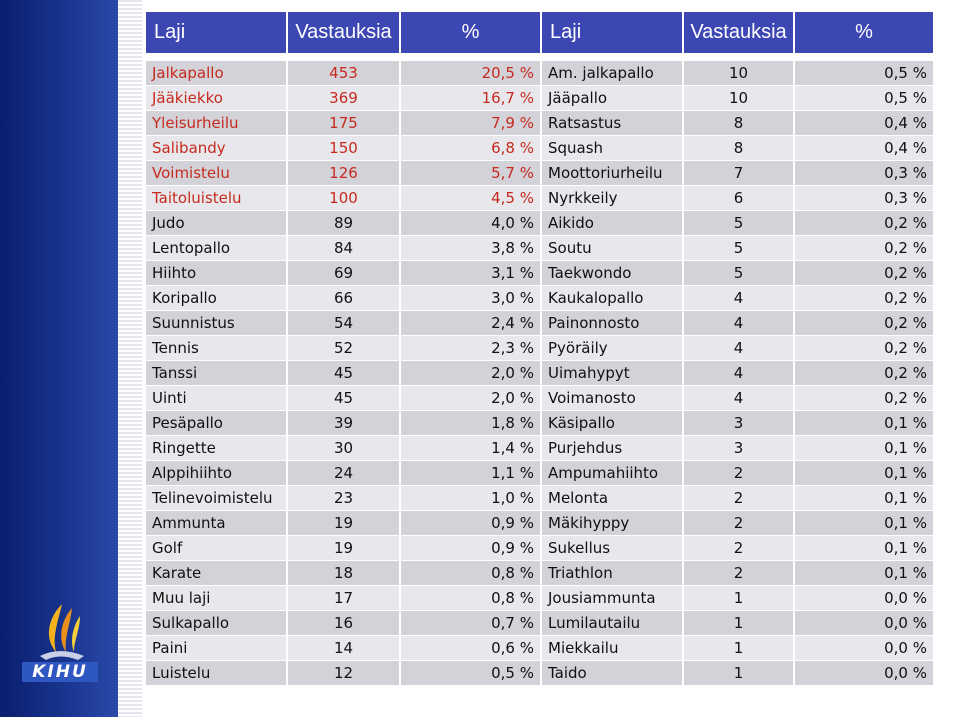  Describe the element at coordinates (612, 323) in the screenshot. I see `sport-name-right: Painonnosto` at that location.